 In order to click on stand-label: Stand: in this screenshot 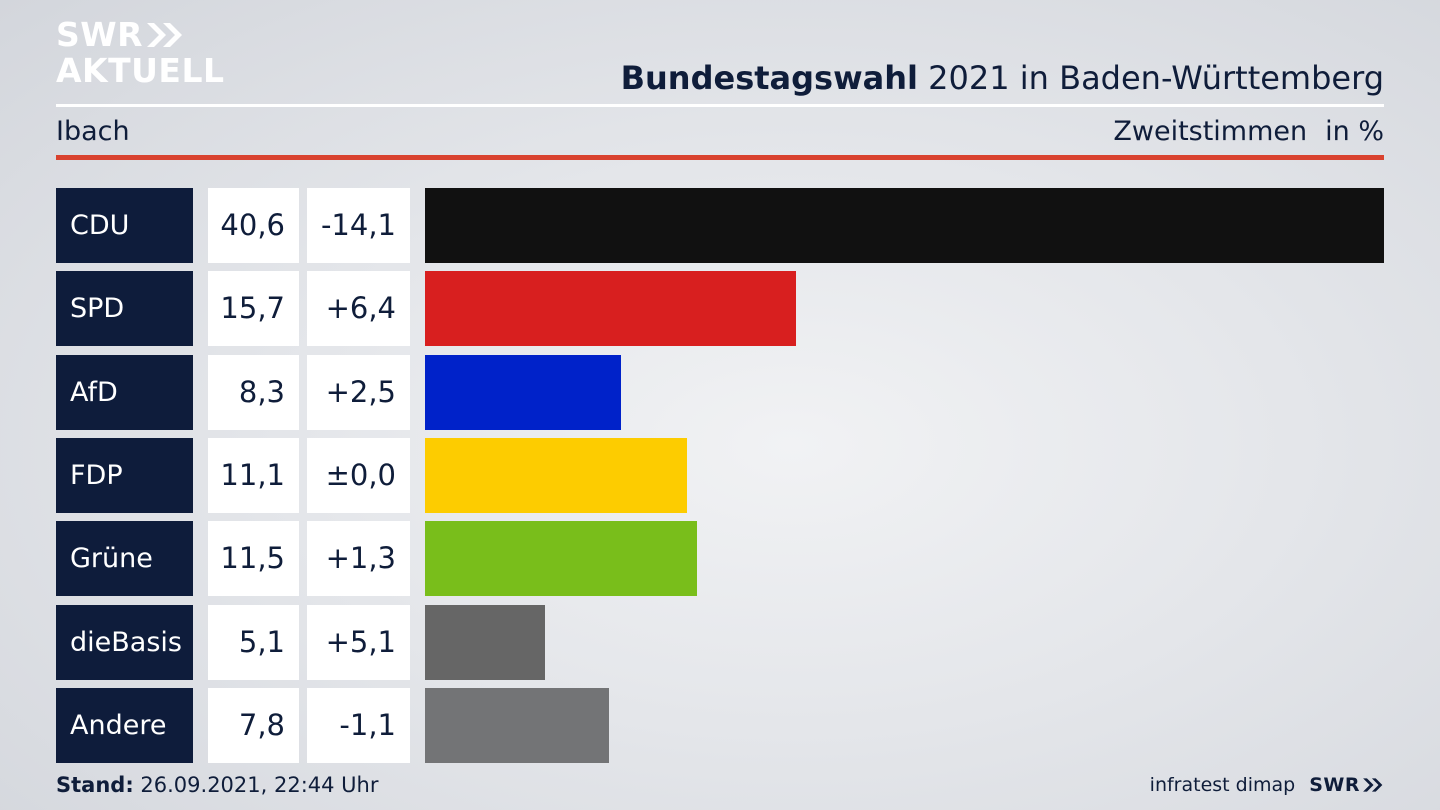, I will do `click(95, 785)`.